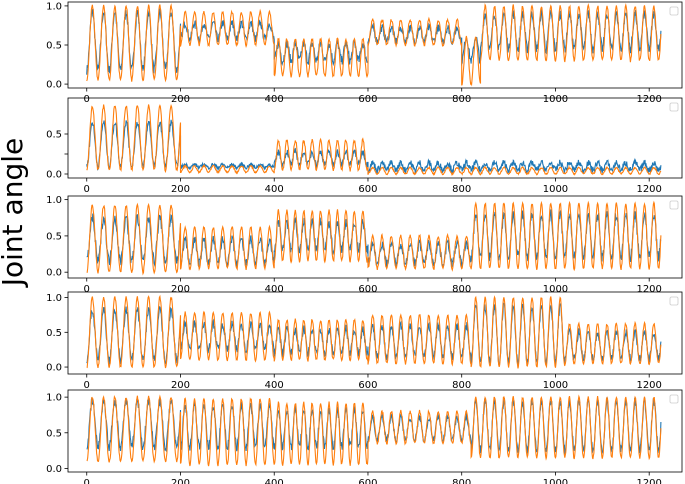 This screenshot has width=685, height=484. What do you see at coordinates (14, 213) in the screenshot?
I see `y-axis-label: Joint angle` at bounding box center [14, 213].